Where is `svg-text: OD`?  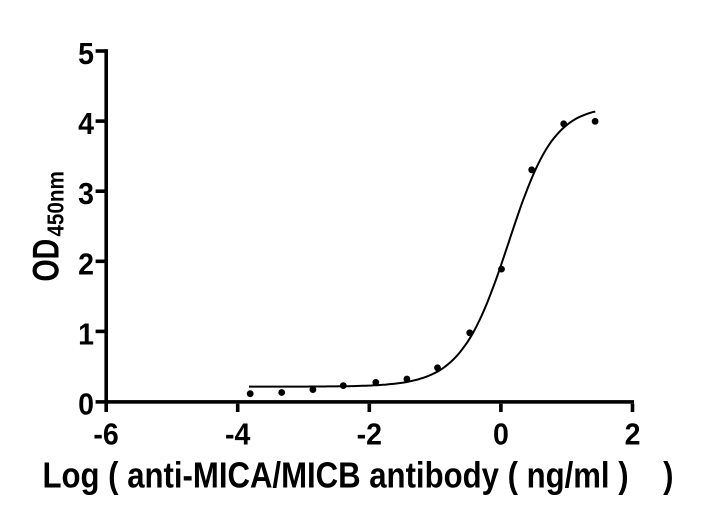 svg-text: OD is located at coordinates (45, 260).